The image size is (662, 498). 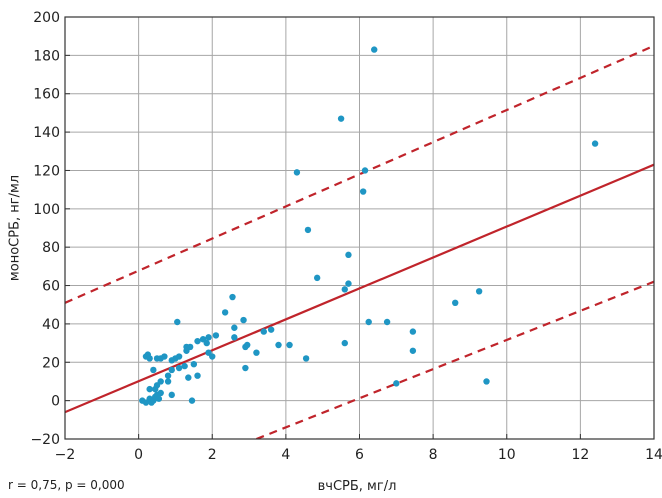 What do you see at coordinates (51, 363) in the screenshot?
I see `y-tick-label: 20` at bounding box center [51, 363].